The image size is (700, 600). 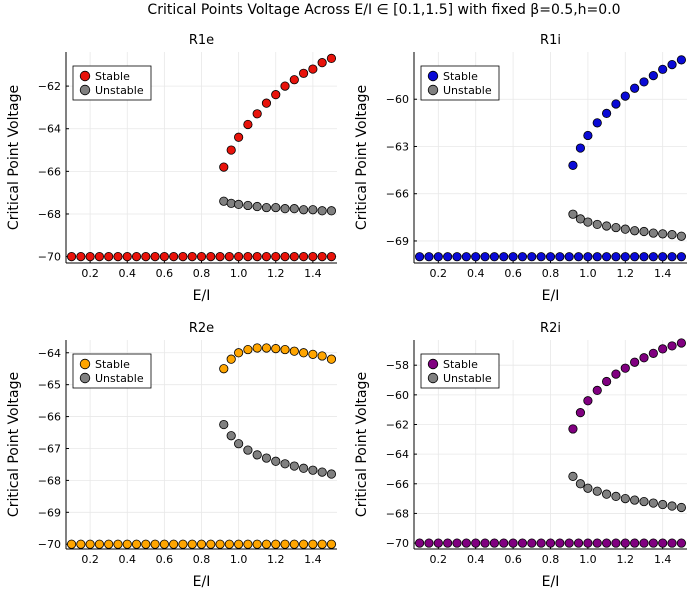 I want to click on y-tick-label: −70, so click(x=49, y=544).